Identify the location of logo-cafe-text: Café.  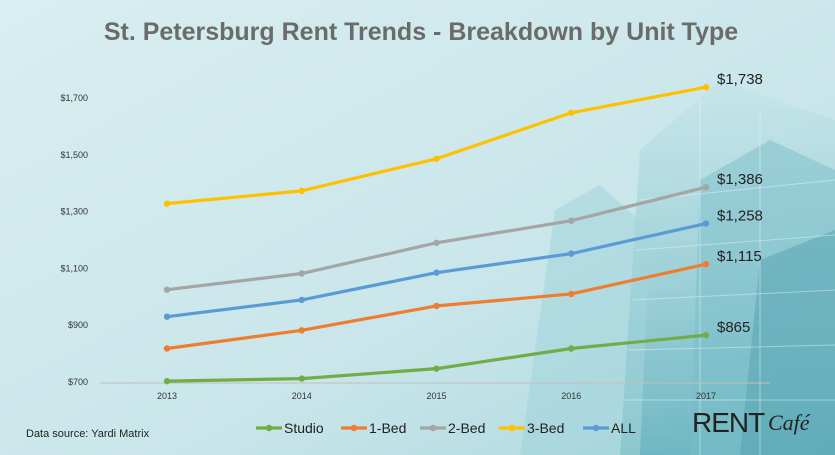
(789, 422).